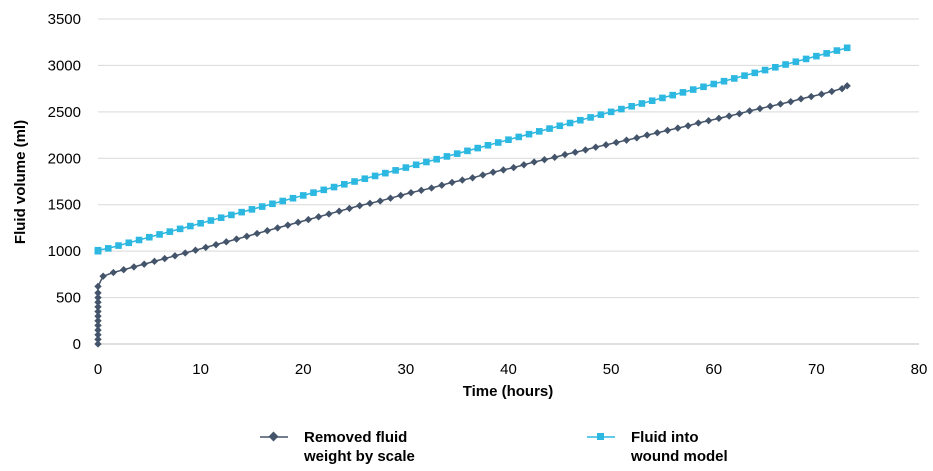 The image size is (933, 471). I want to click on legend-label-into-line2: wound model, so click(679, 456).